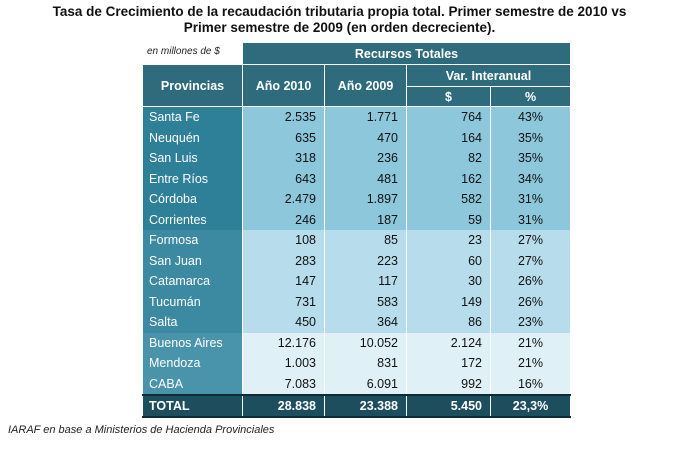  What do you see at coordinates (283, 384) in the screenshot?
I see `value-2010-cell: 7.083` at bounding box center [283, 384].